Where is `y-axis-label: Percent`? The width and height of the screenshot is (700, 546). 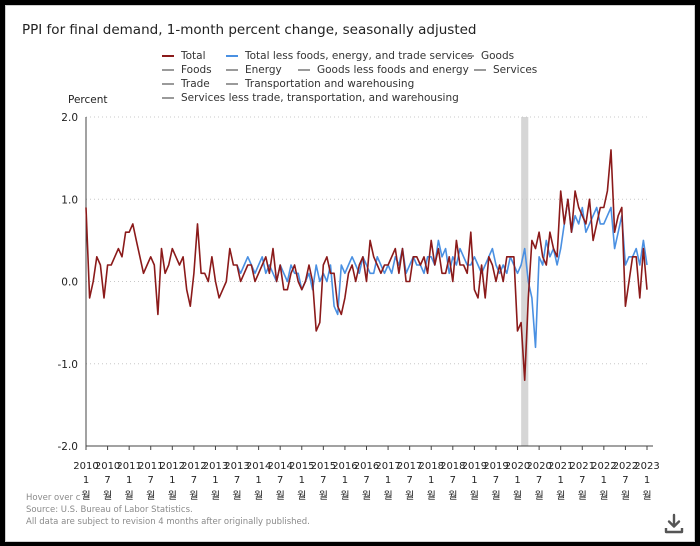 y-axis-label: Percent is located at coordinates (88, 100).